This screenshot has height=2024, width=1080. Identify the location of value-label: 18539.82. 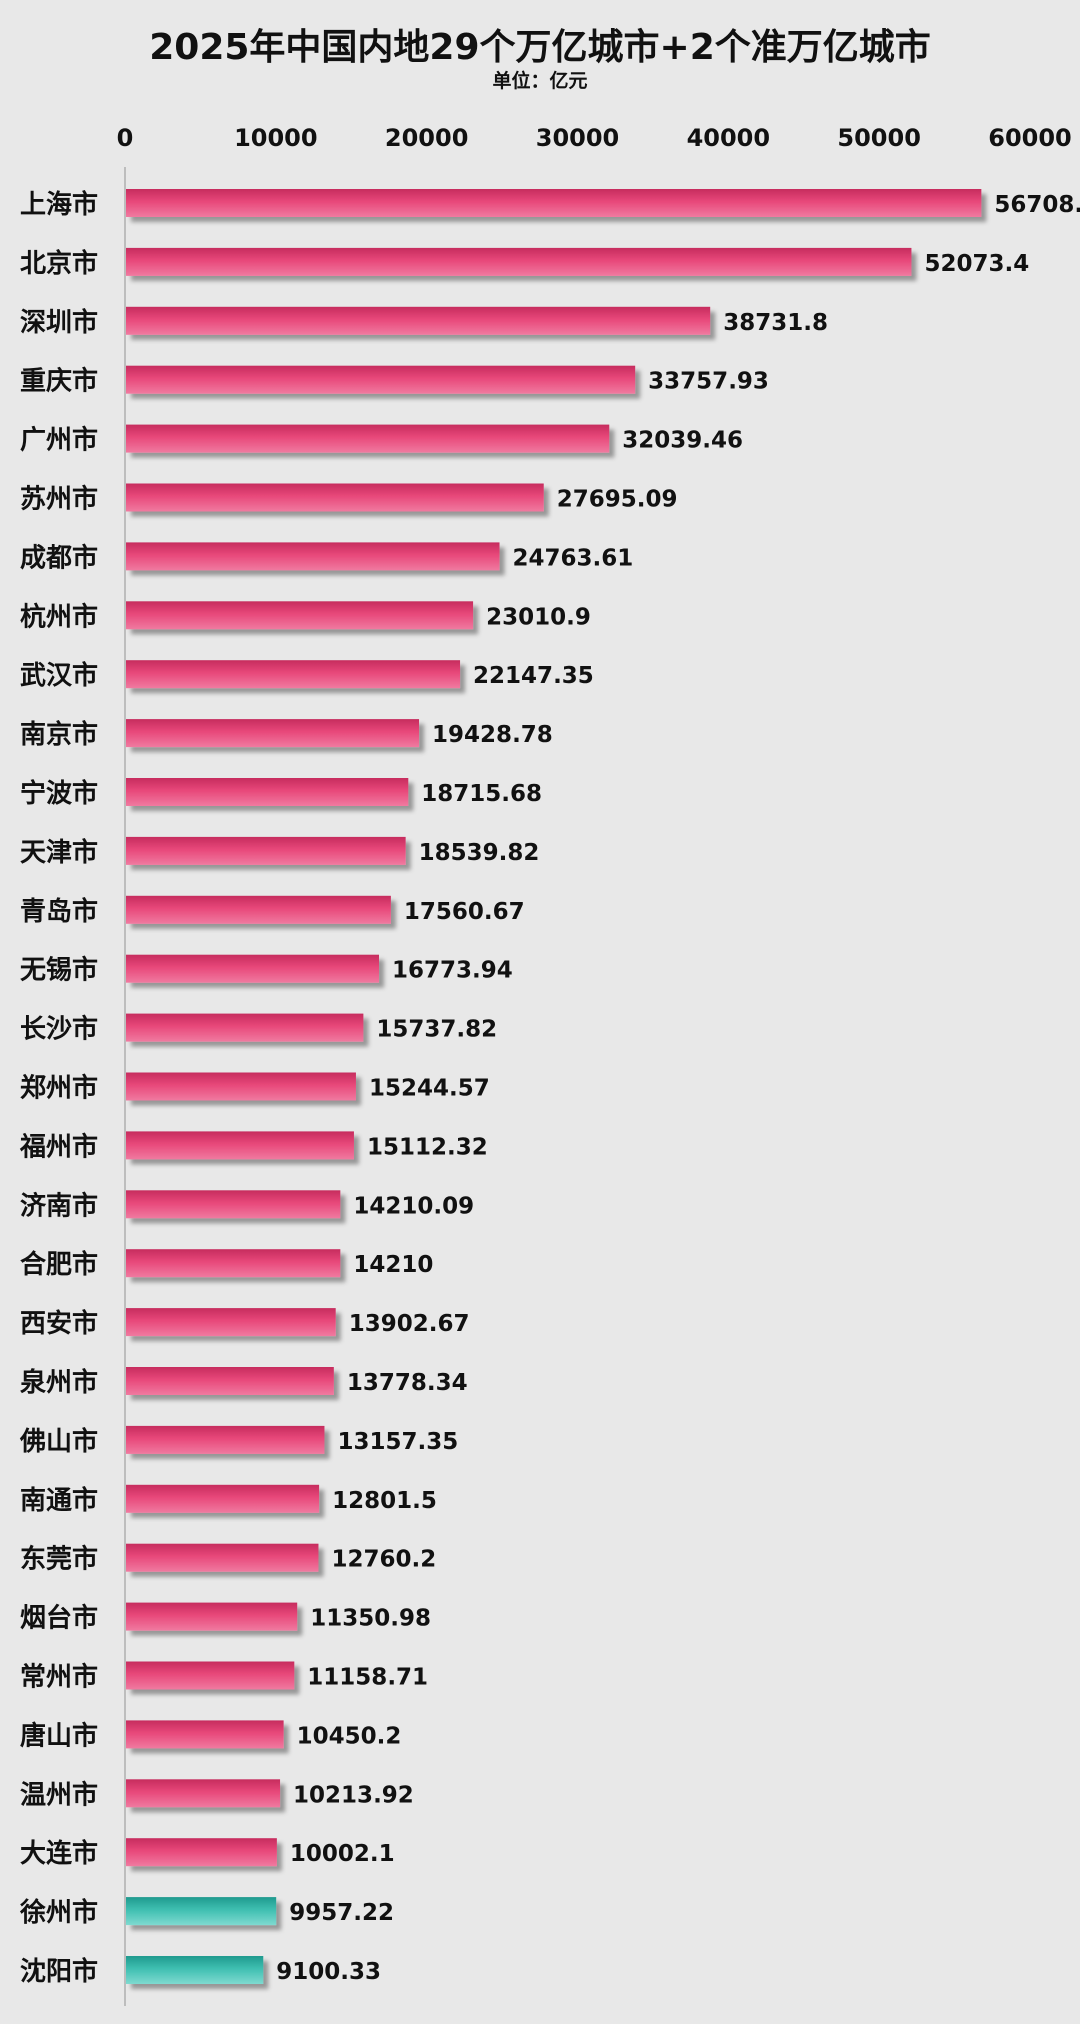
(479, 853).